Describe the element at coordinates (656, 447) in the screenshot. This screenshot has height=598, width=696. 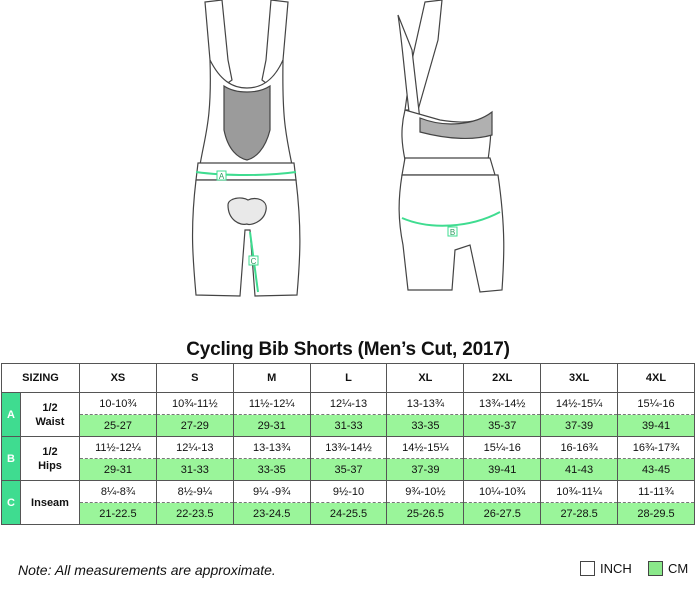
I see `inch-cell: 16¾-17¾` at that location.